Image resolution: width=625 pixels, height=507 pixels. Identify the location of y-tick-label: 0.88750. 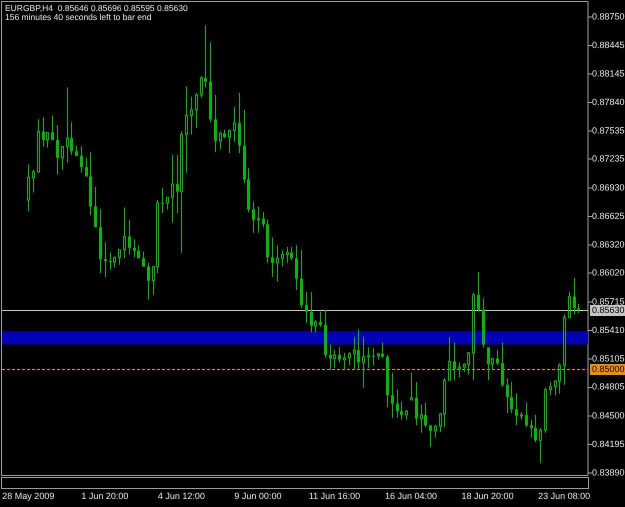
(608, 17).